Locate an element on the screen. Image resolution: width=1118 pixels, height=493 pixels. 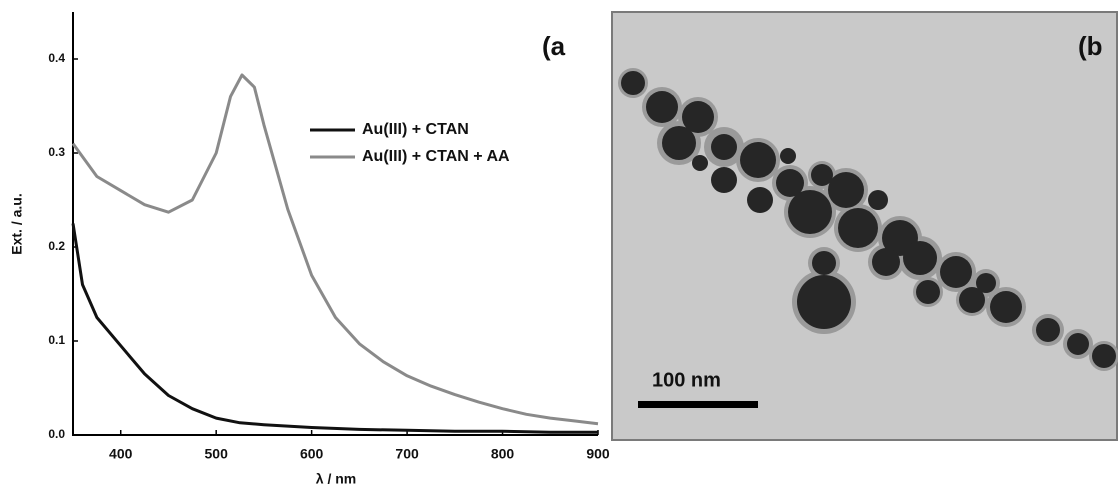
x-axis-label: λ / nm is located at coordinates (336, 479).